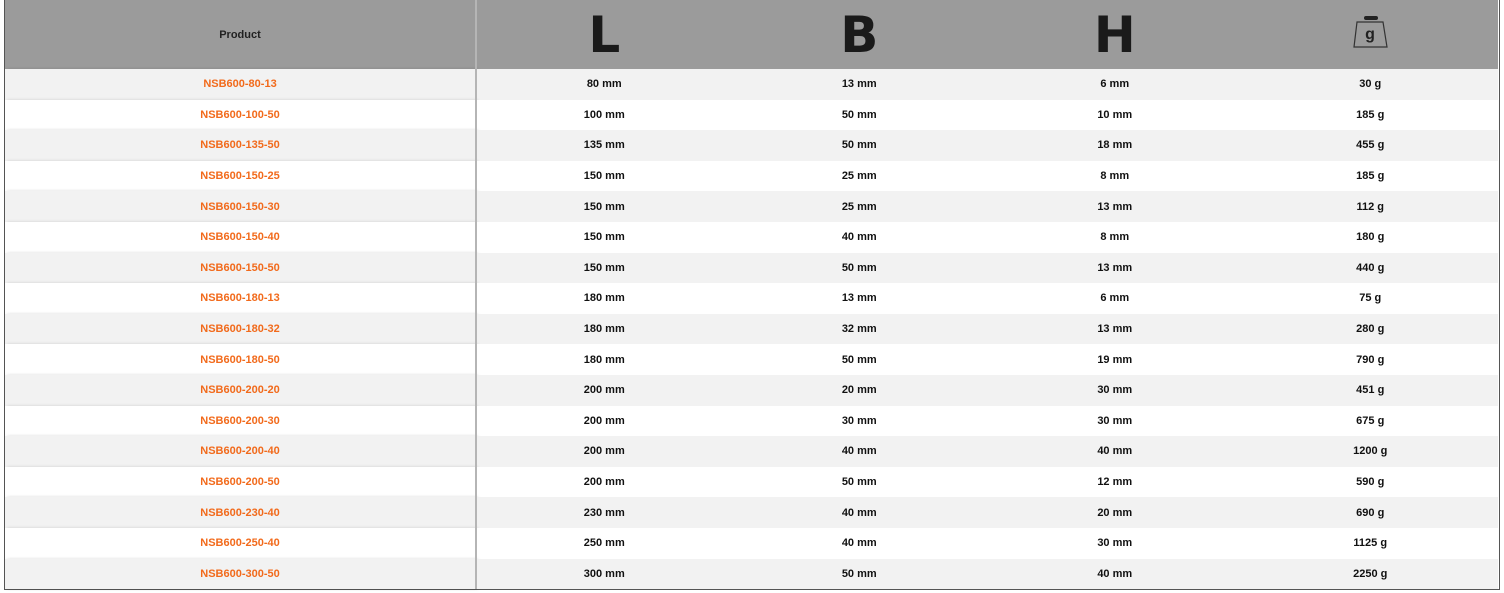 Image resolution: width=1504 pixels, height=593 pixels. I want to click on product-link: NSB600-135-50, so click(241, 145).